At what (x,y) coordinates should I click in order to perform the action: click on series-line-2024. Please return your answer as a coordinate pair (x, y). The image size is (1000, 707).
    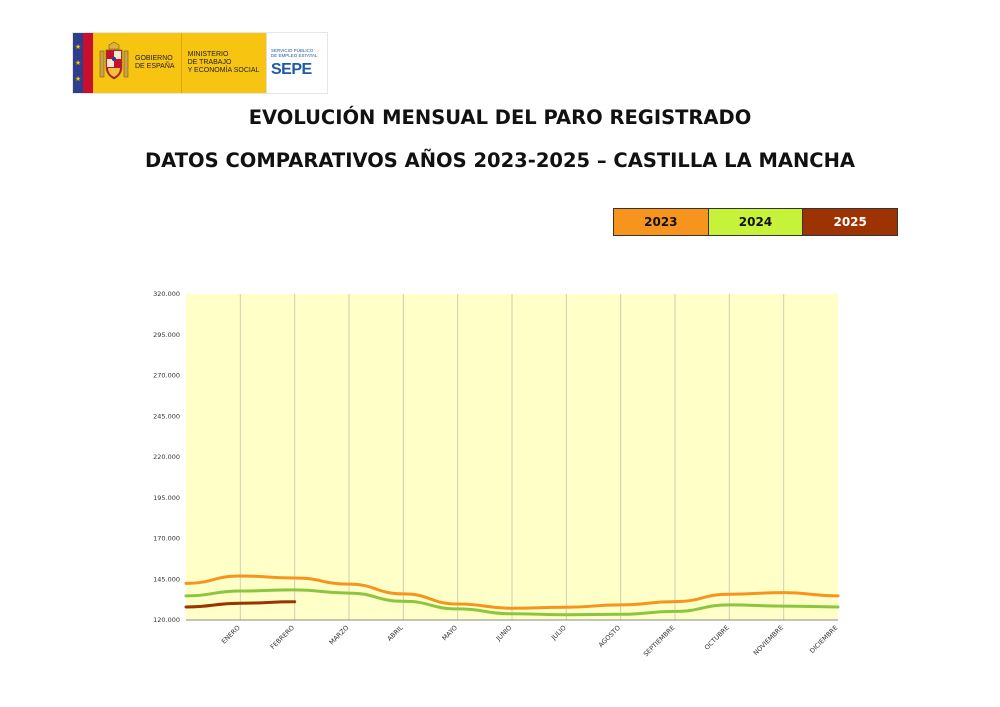
    Looking at the image, I should click on (512, 602).